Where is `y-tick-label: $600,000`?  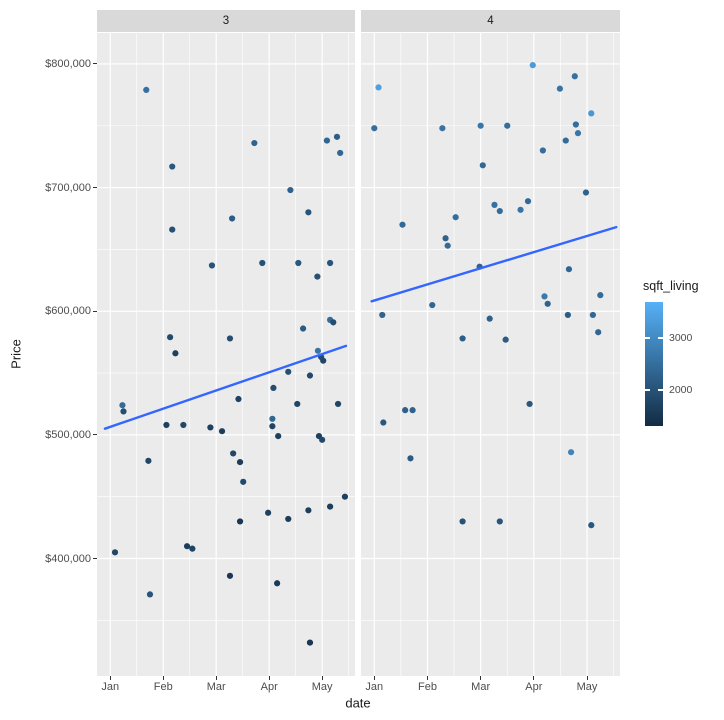
y-tick-label: $600,000 is located at coordinates (68, 311).